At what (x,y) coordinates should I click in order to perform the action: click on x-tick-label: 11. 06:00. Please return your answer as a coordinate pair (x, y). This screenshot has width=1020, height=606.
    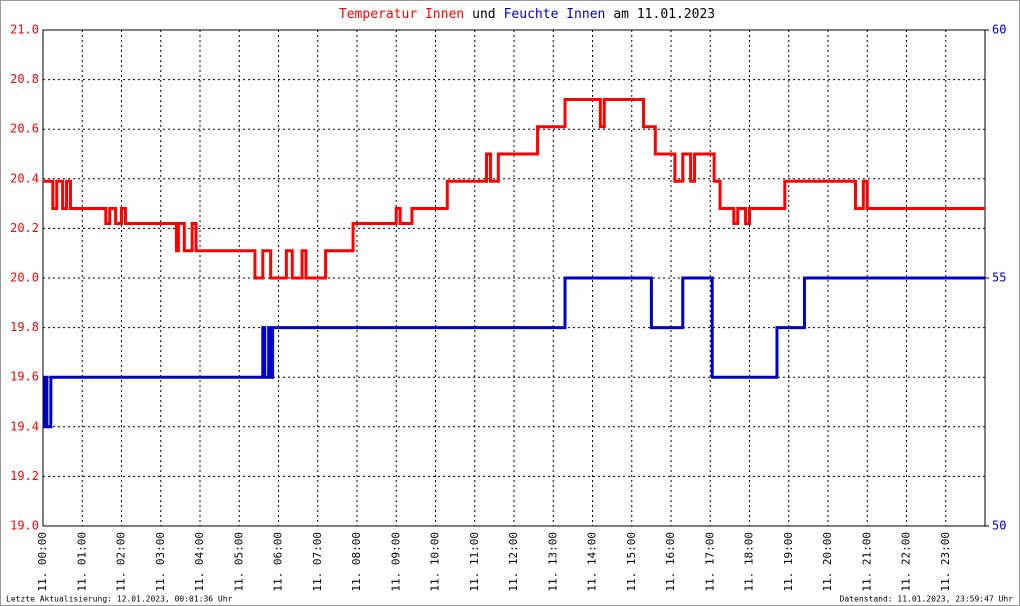
    Looking at the image, I should click on (278, 562).